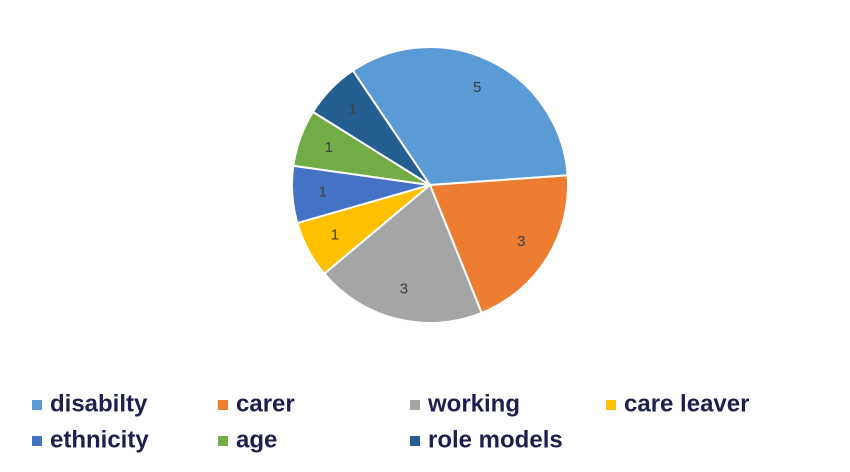  I want to click on data-label: 5, so click(477, 87).